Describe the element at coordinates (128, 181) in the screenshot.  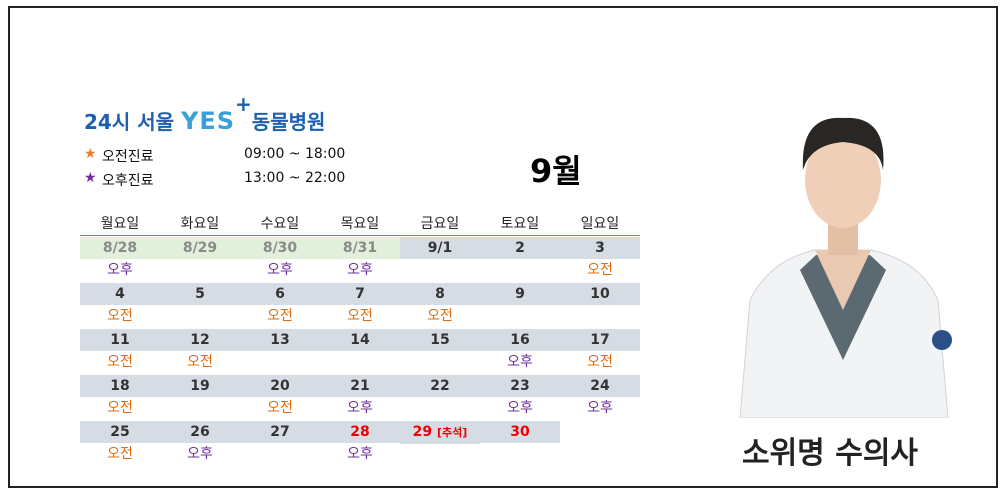
I see `legend-label: 오후진료` at that location.